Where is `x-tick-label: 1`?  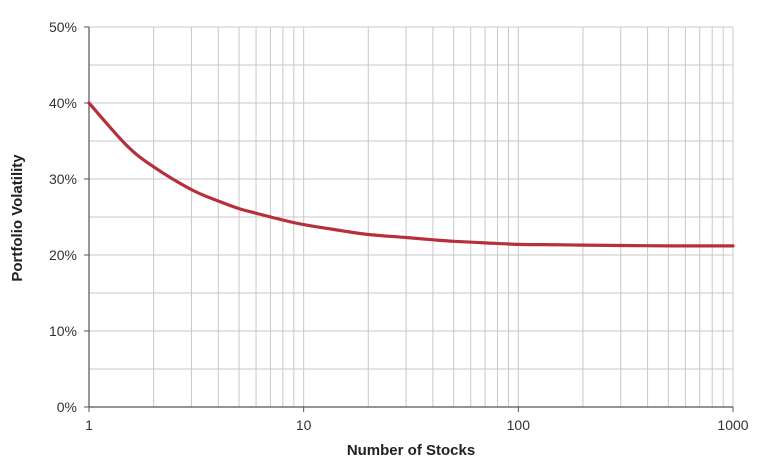 x-tick-label: 1 is located at coordinates (89, 425).